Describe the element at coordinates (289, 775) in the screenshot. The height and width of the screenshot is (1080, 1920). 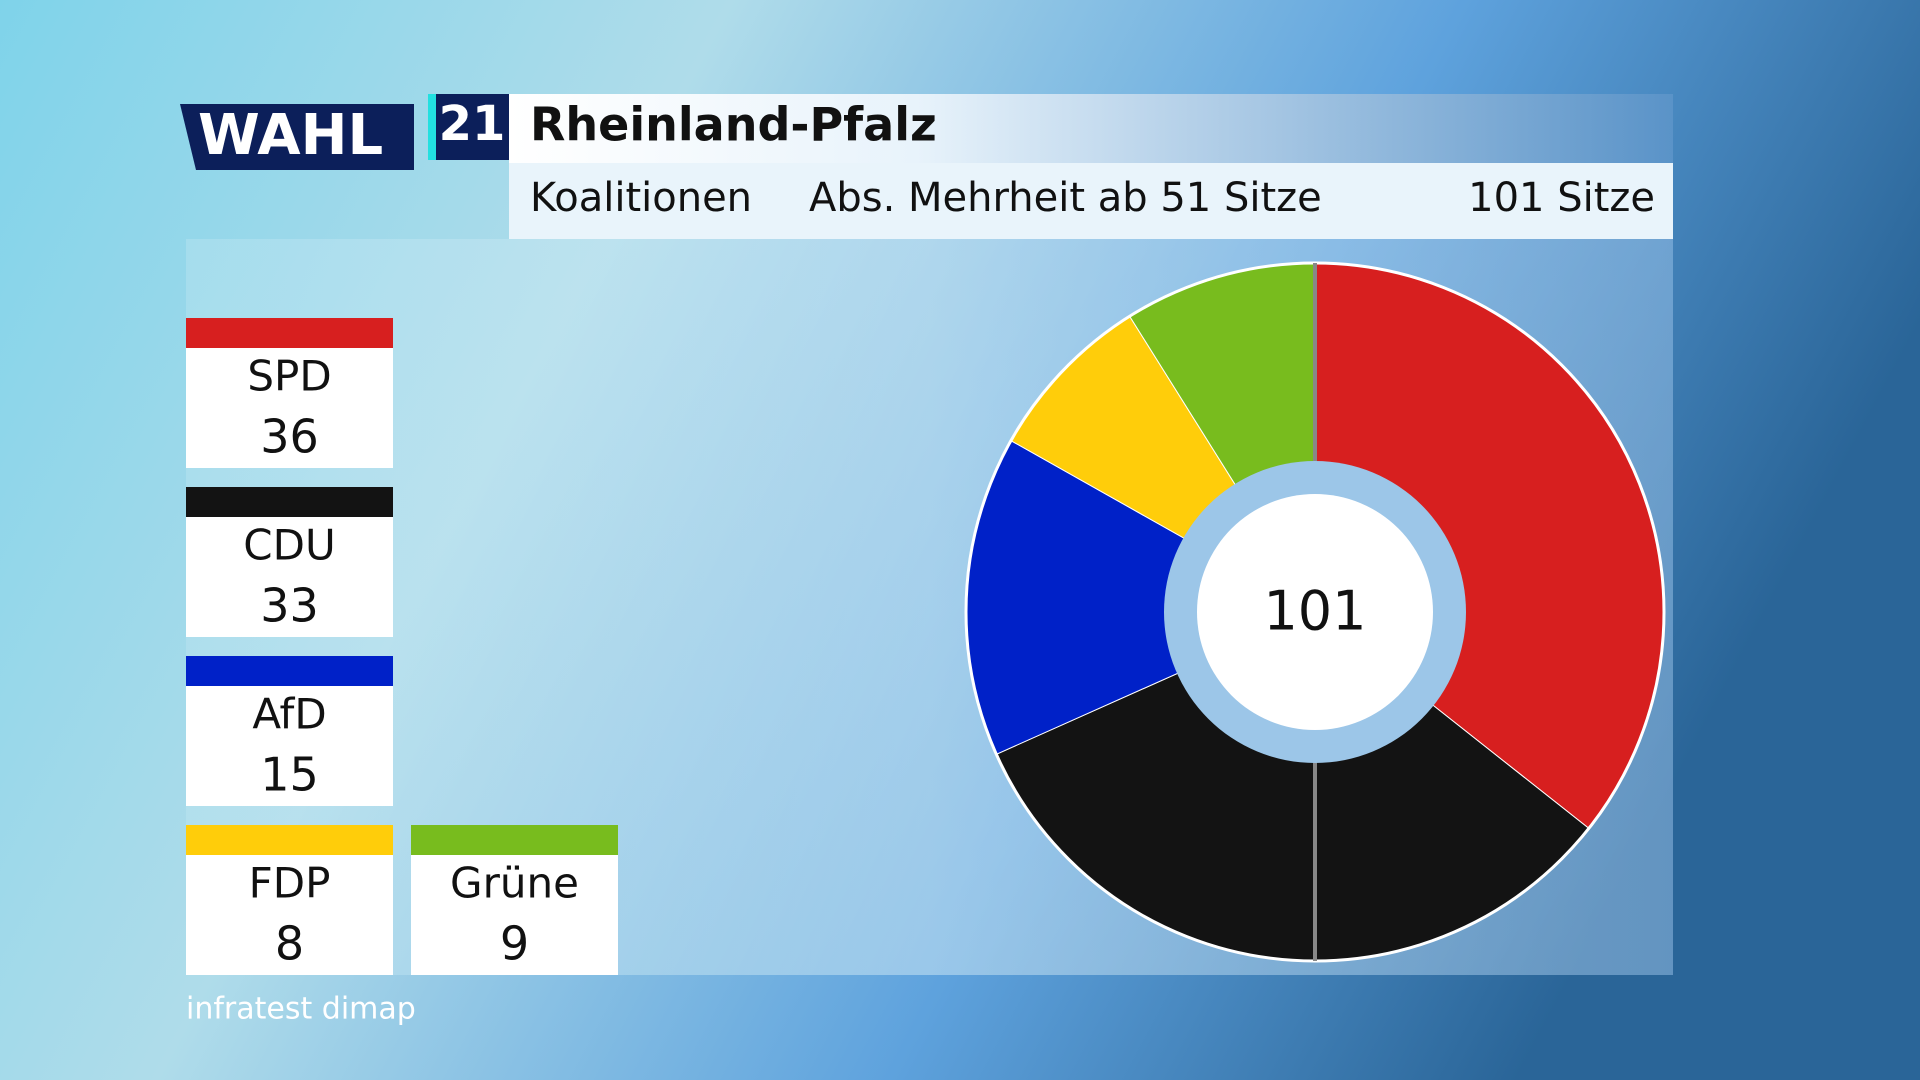
I see `legend-value: 15` at that location.